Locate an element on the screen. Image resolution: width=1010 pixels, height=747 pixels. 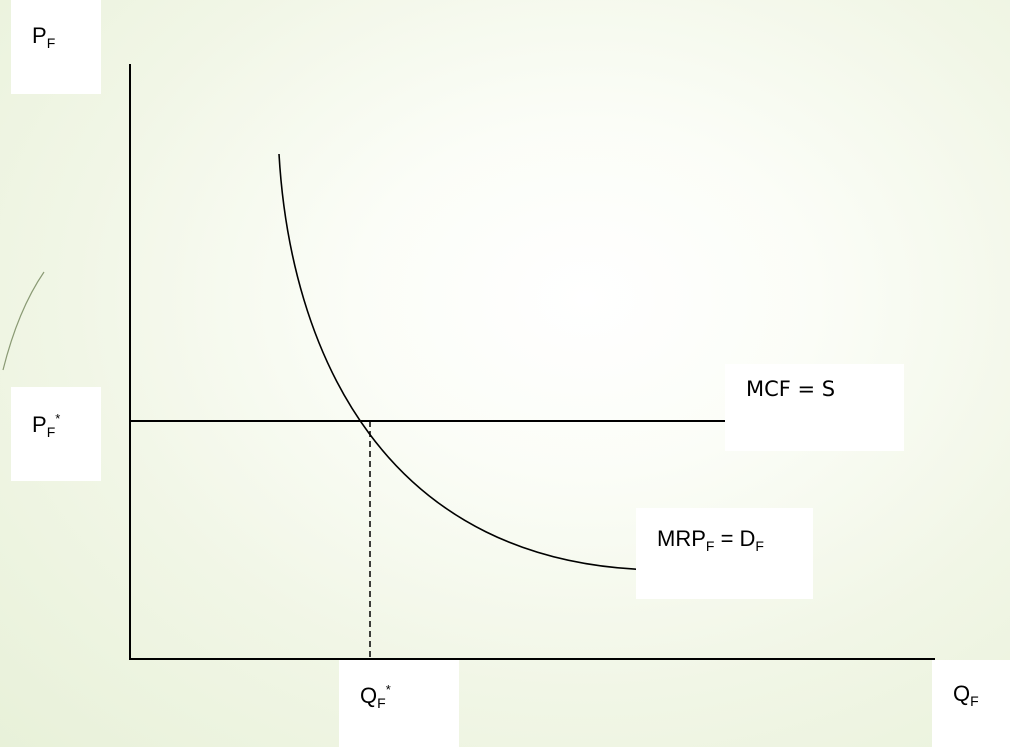
x-axis-label: QF is located at coordinates (966, 695).